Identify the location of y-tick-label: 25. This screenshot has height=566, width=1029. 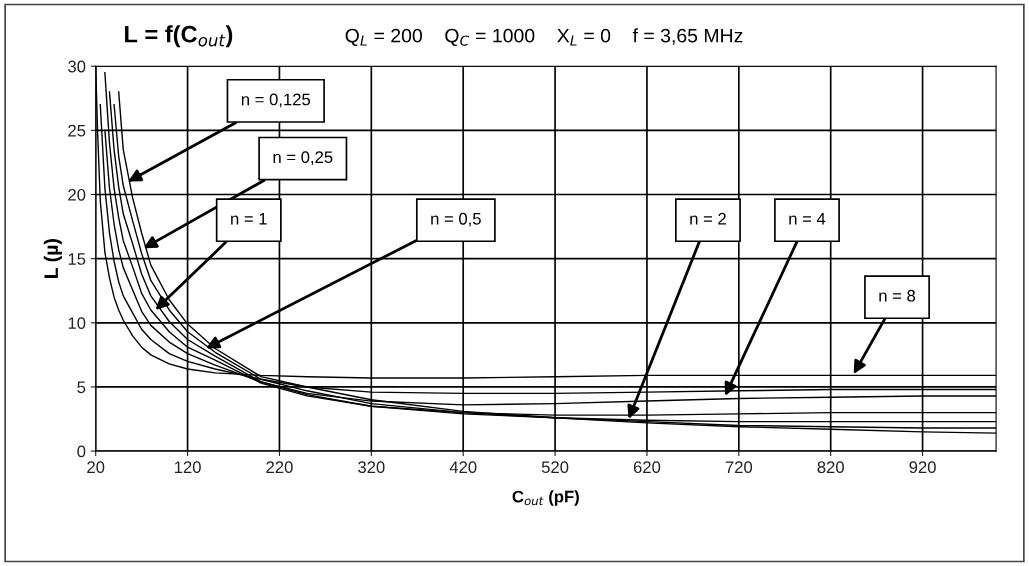
(77, 130).